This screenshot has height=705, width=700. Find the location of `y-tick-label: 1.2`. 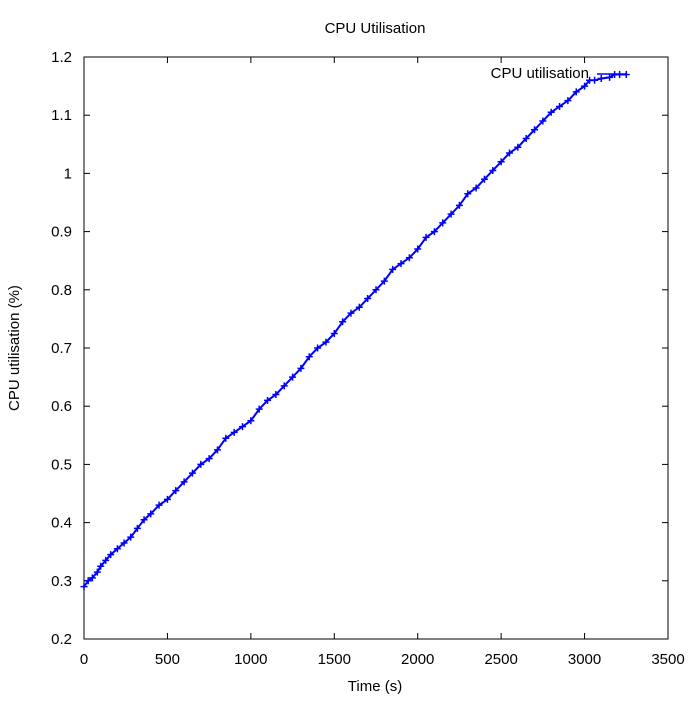

y-tick-label: 1.2 is located at coordinates (61, 57).